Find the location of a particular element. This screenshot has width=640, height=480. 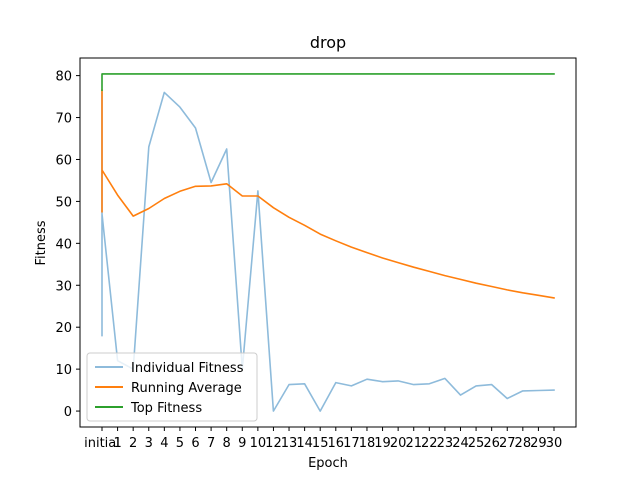

y-tick-label: 60 is located at coordinates (63, 160).